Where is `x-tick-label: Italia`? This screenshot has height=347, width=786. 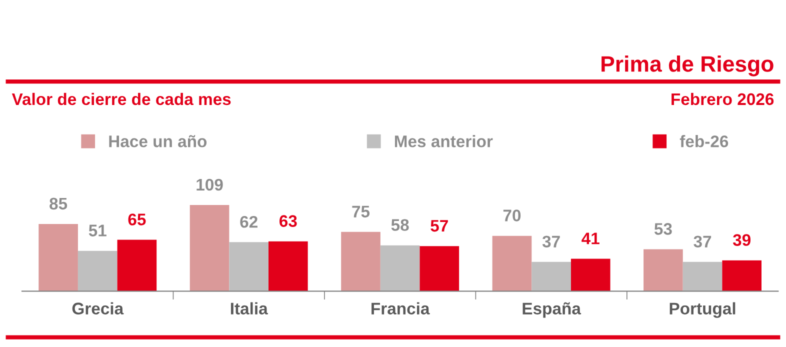
x-tick-label: Italia is located at coordinates (249, 308).